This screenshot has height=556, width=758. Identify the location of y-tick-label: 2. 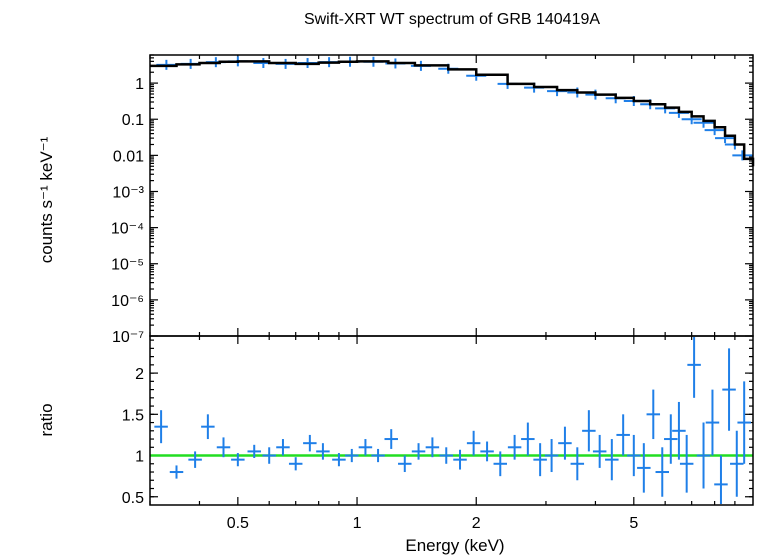
(139, 374).